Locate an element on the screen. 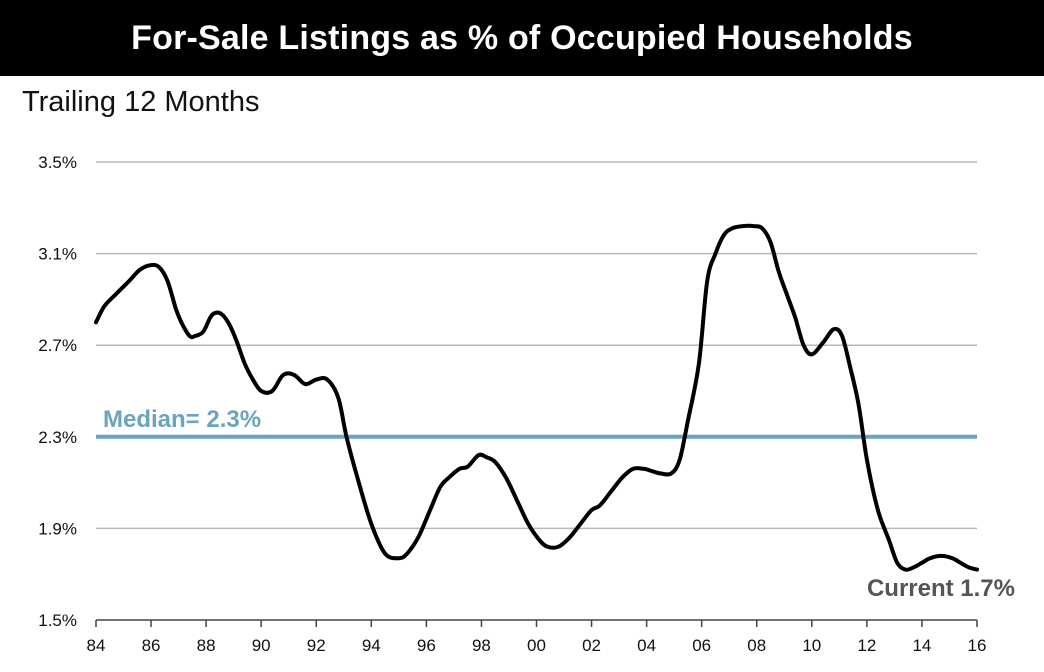 This screenshot has width=1044, height=672. x-tick-label: 94 is located at coordinates (371, 645).